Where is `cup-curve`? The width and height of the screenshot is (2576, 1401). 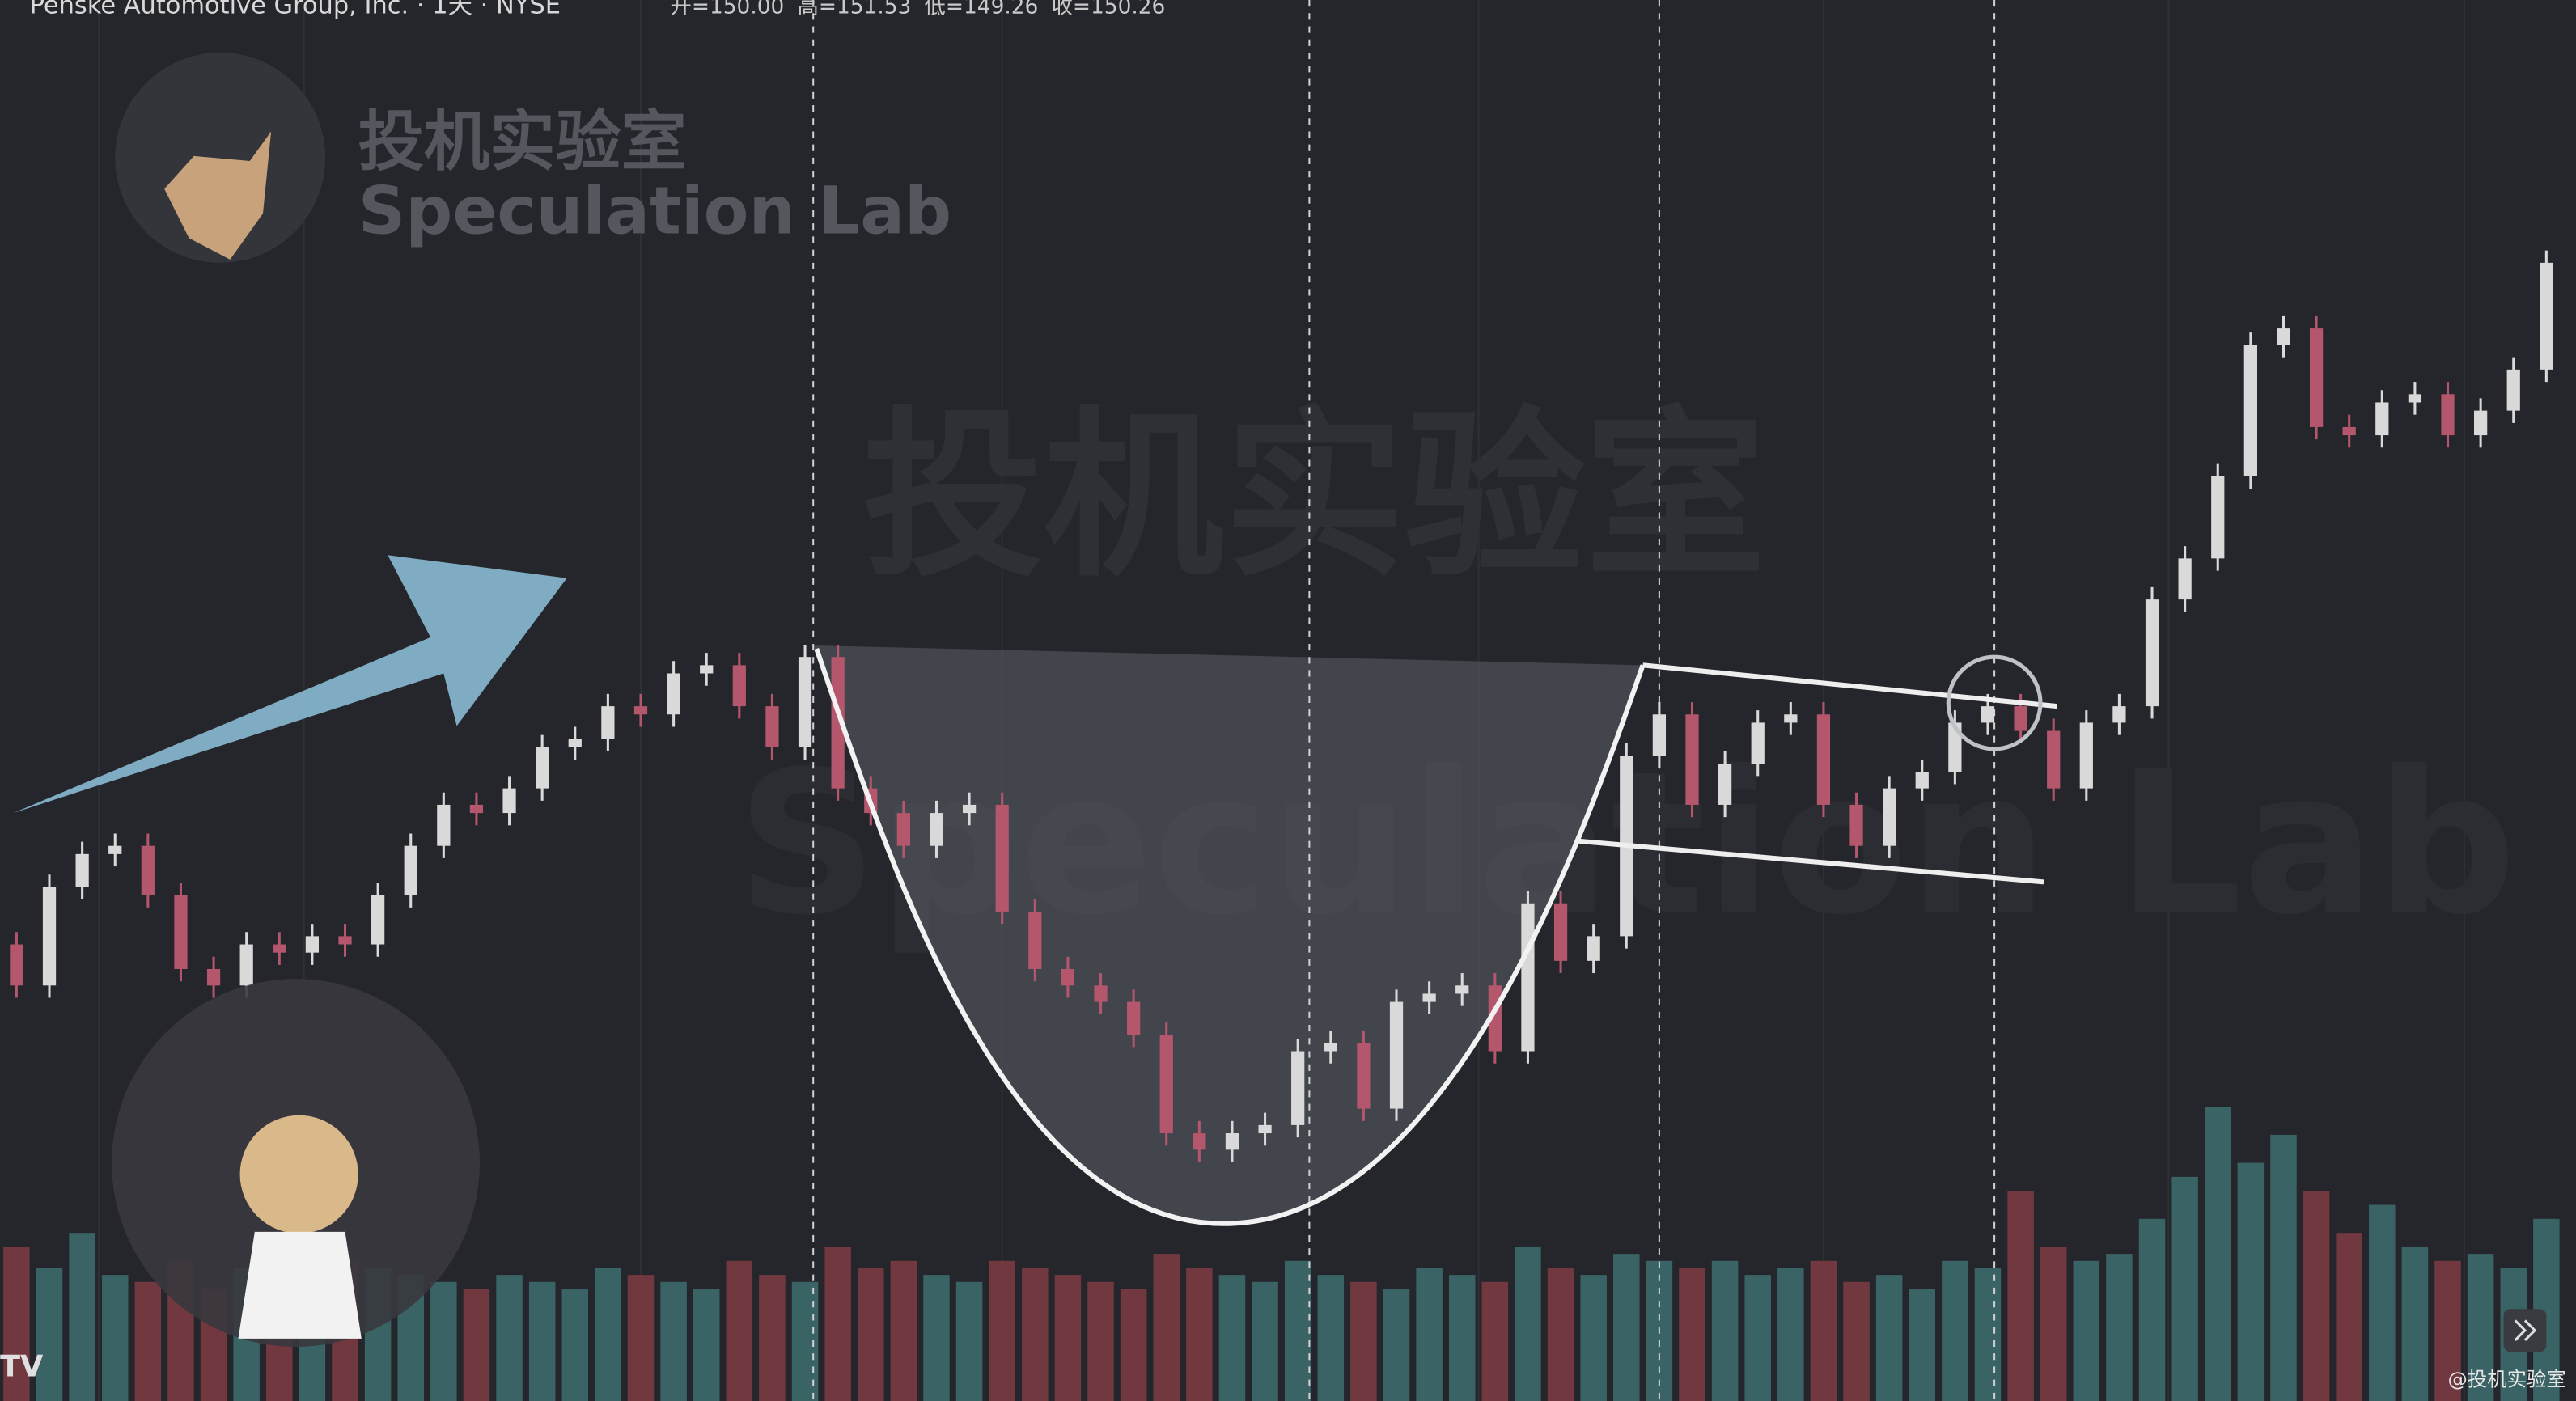
cup-curve is located at coordinates (1230, 937).